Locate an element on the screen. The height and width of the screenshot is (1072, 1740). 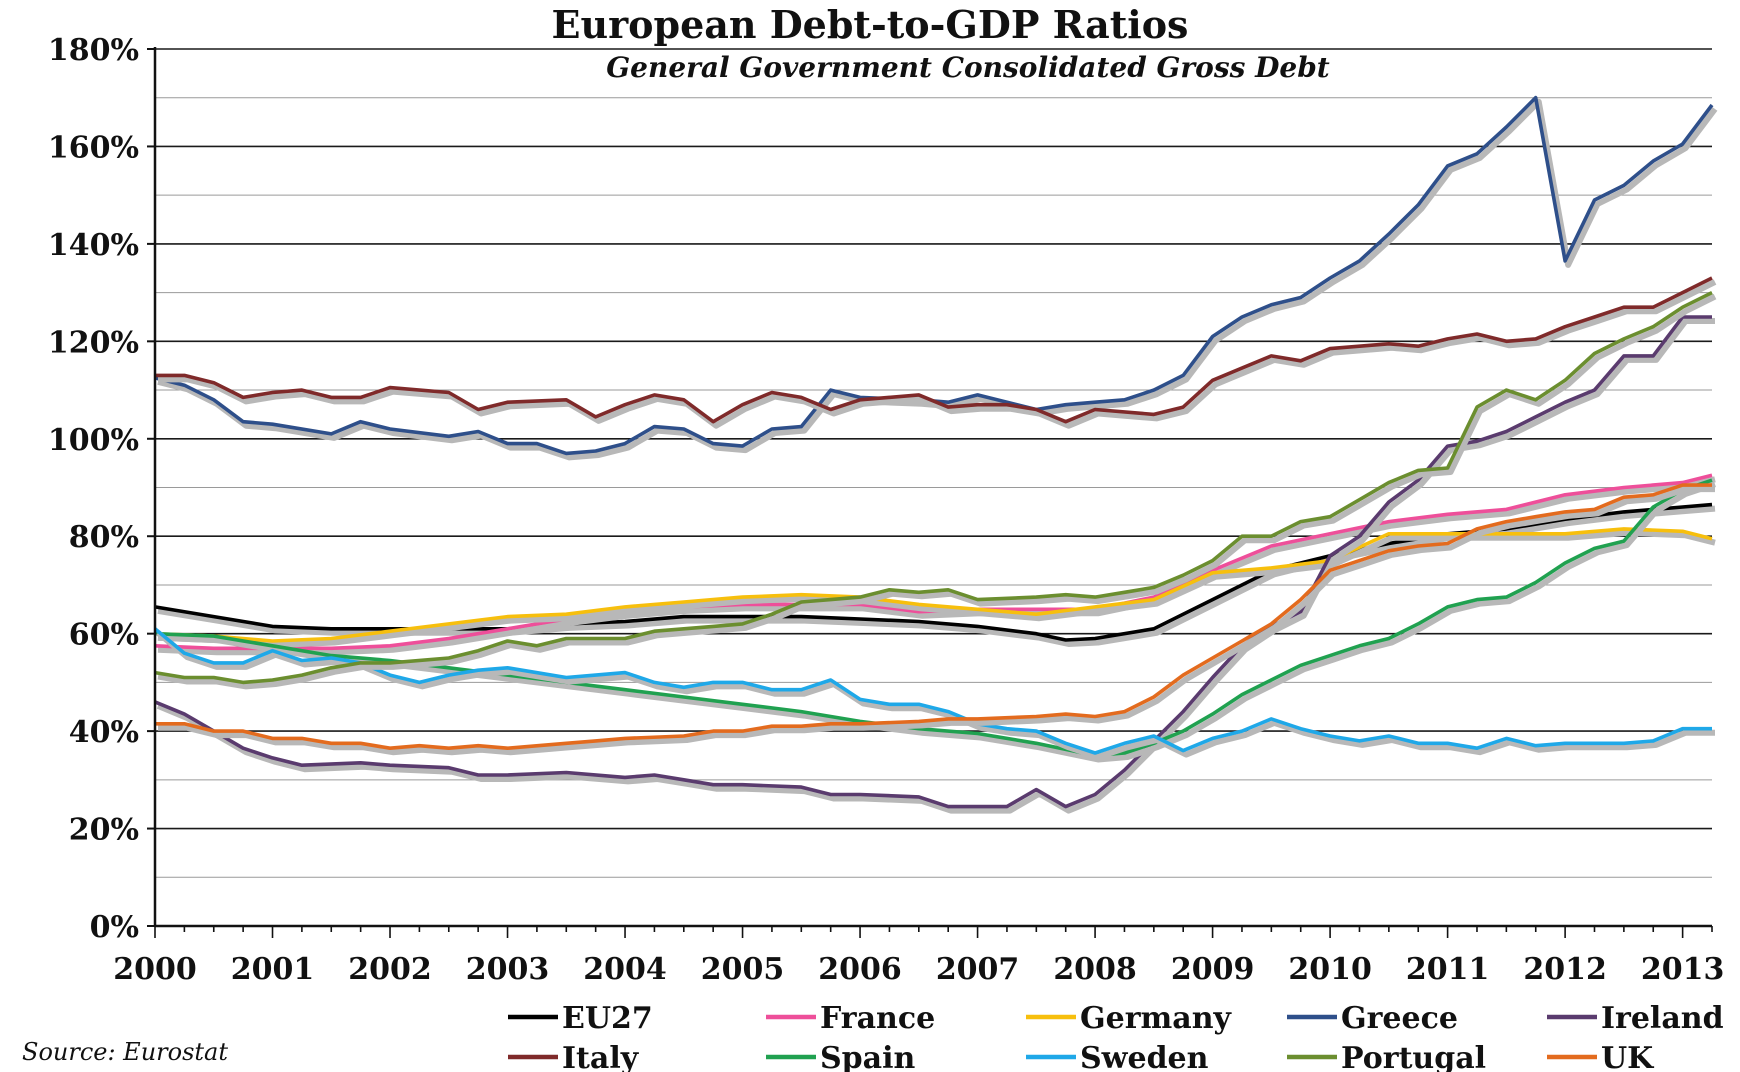
y-tick-label: 140% is located at coordinates (93, 245).